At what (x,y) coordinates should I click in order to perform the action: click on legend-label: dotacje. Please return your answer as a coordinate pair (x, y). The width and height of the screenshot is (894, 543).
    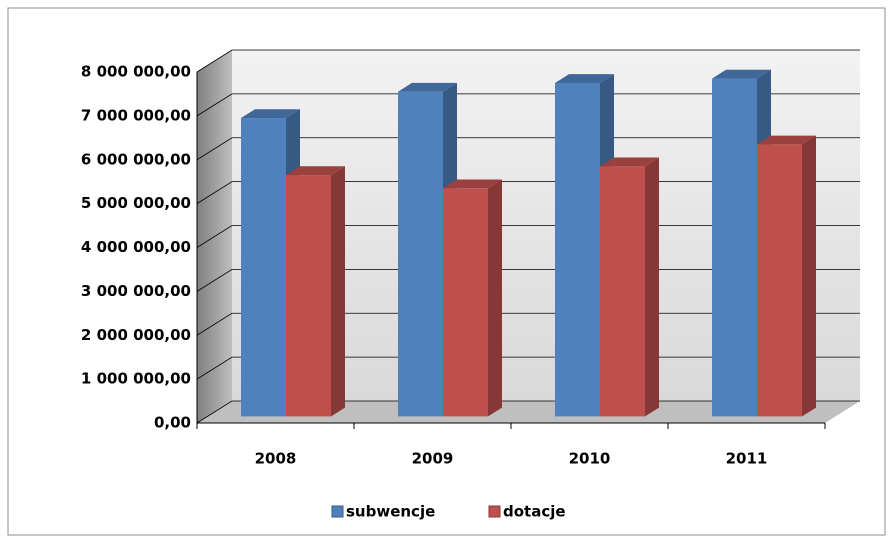
    Looking at the image, I should click on (534, 512).